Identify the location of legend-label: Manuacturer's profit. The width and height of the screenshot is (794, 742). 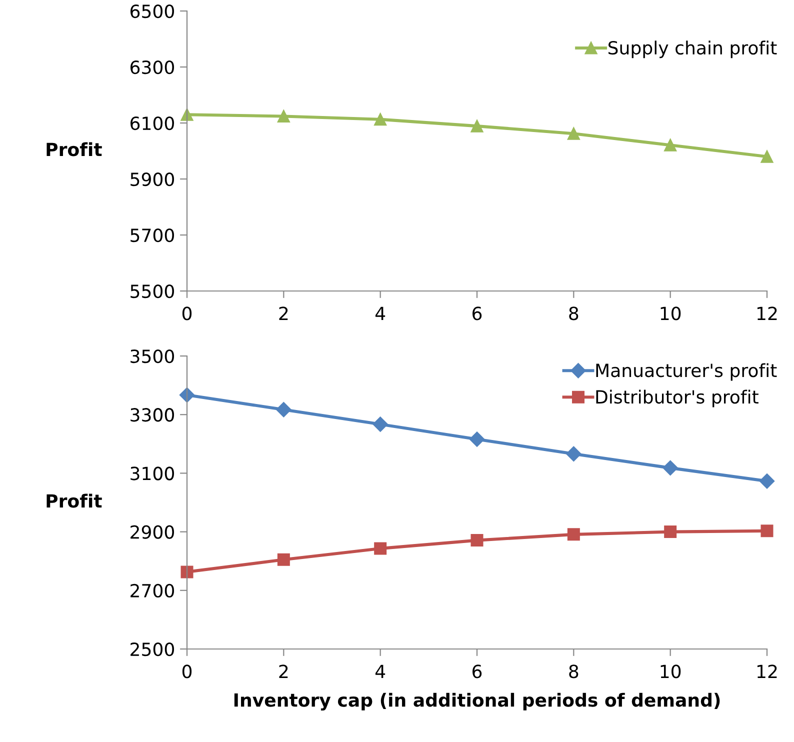
(686, 372).